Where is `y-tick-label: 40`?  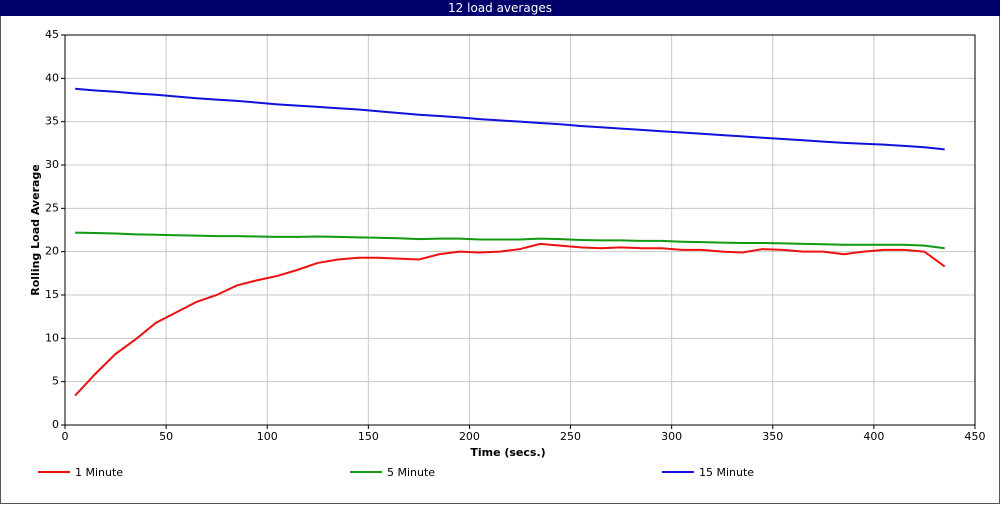
y-tick-label: 40 is located at coordinates (52, 77).